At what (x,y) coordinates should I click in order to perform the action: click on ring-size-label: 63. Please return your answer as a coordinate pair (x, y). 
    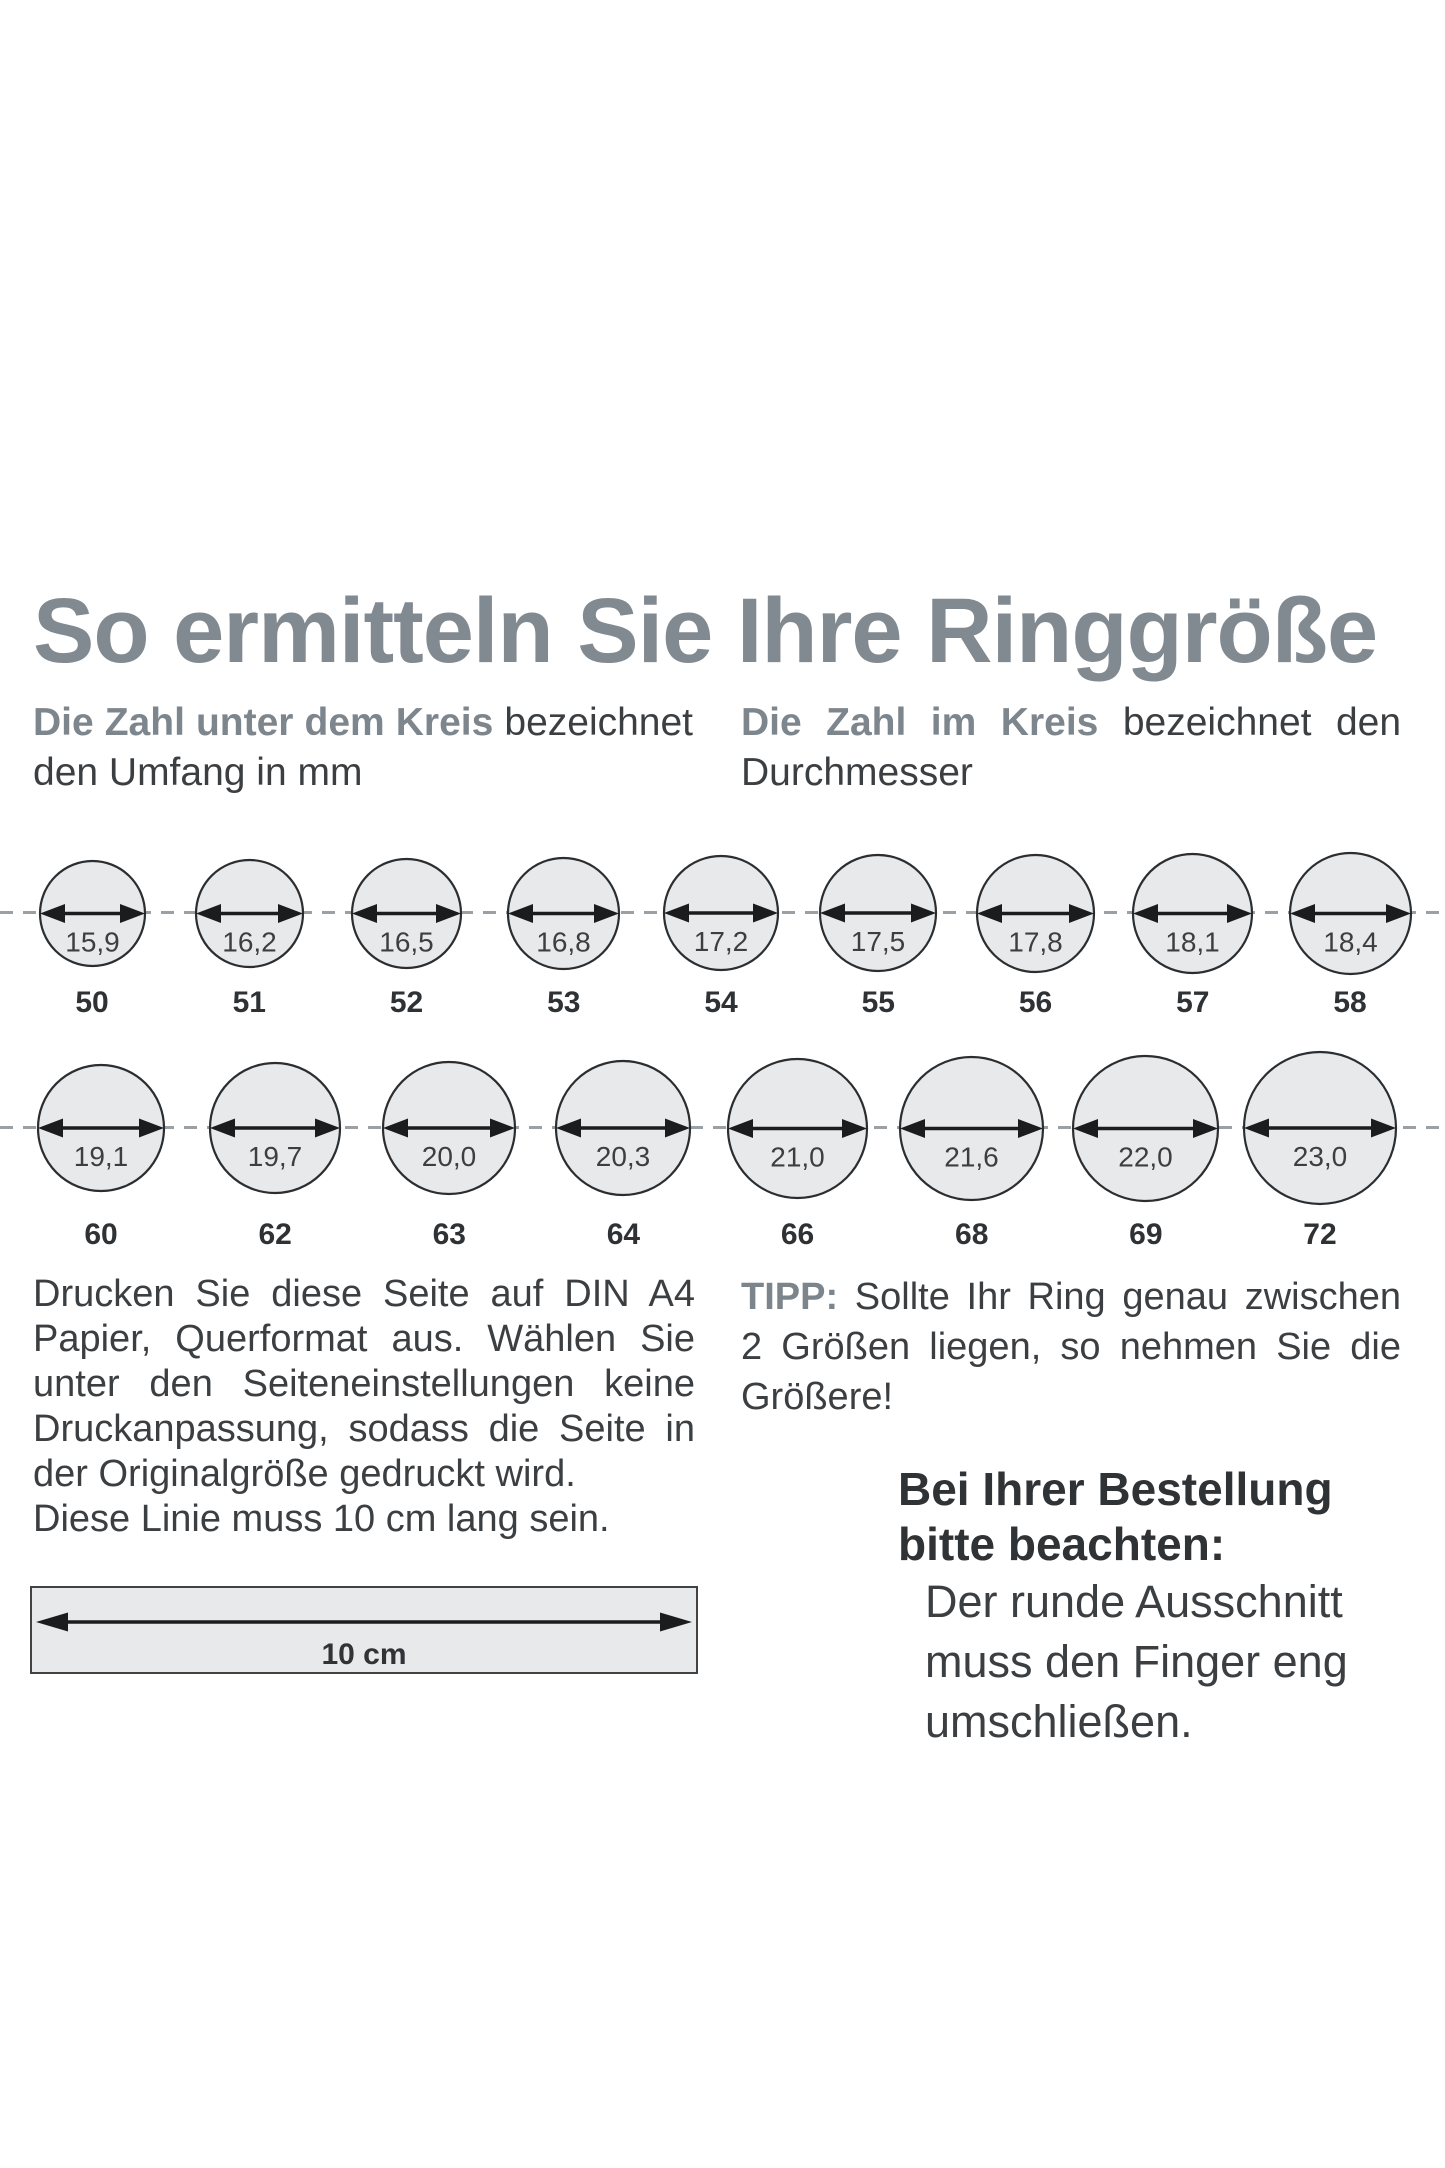
    Looking at the image, I should click on (449, 1234).